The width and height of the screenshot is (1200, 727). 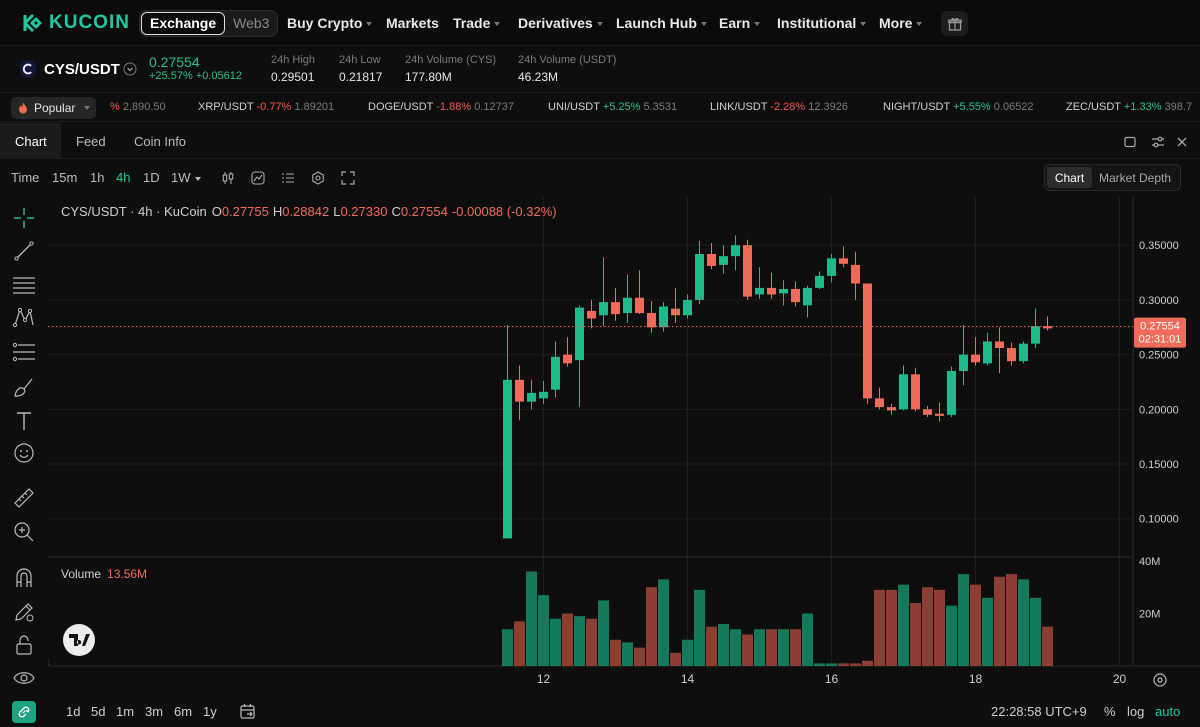 What do you see at coordinates (24, 421) in the screenshot?
I see `text-tool-icon` at bounding box center [24, 421].